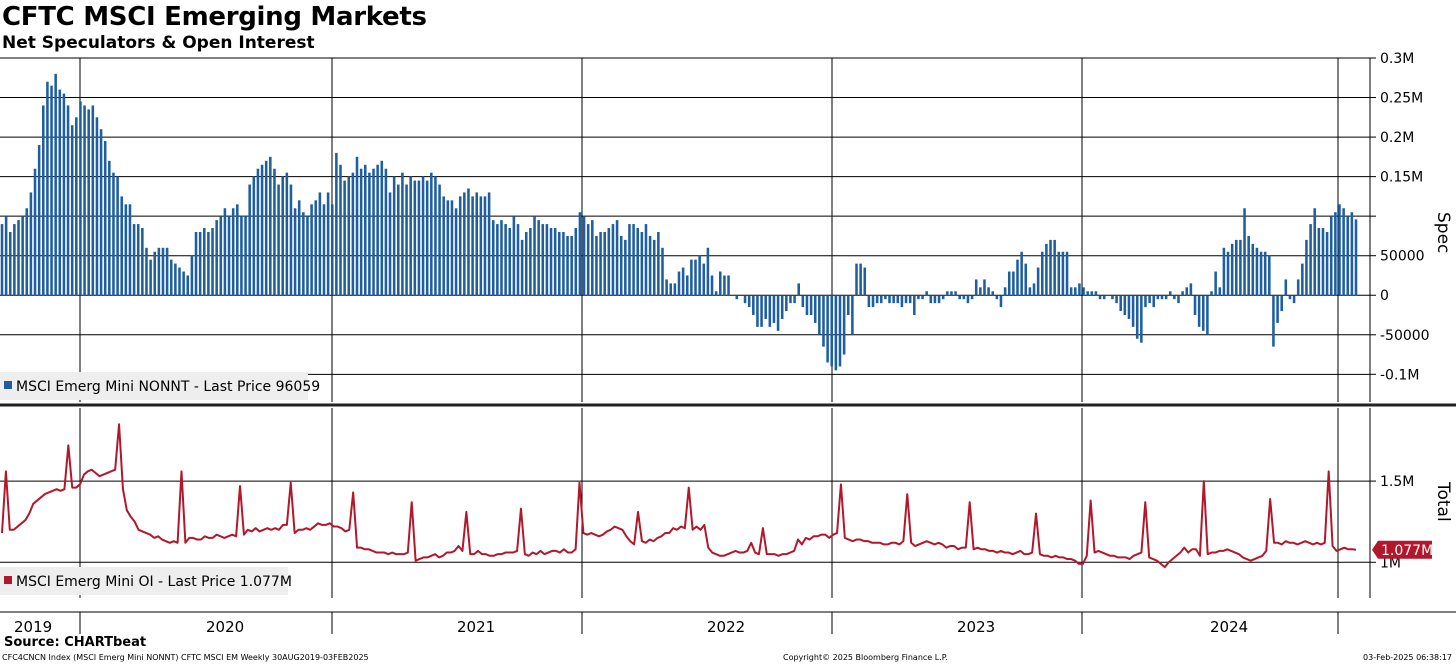 This screenshot has width=1456, height=665. I want to click on oi-last-value-badge: 1.077M, so click(1402, 549).